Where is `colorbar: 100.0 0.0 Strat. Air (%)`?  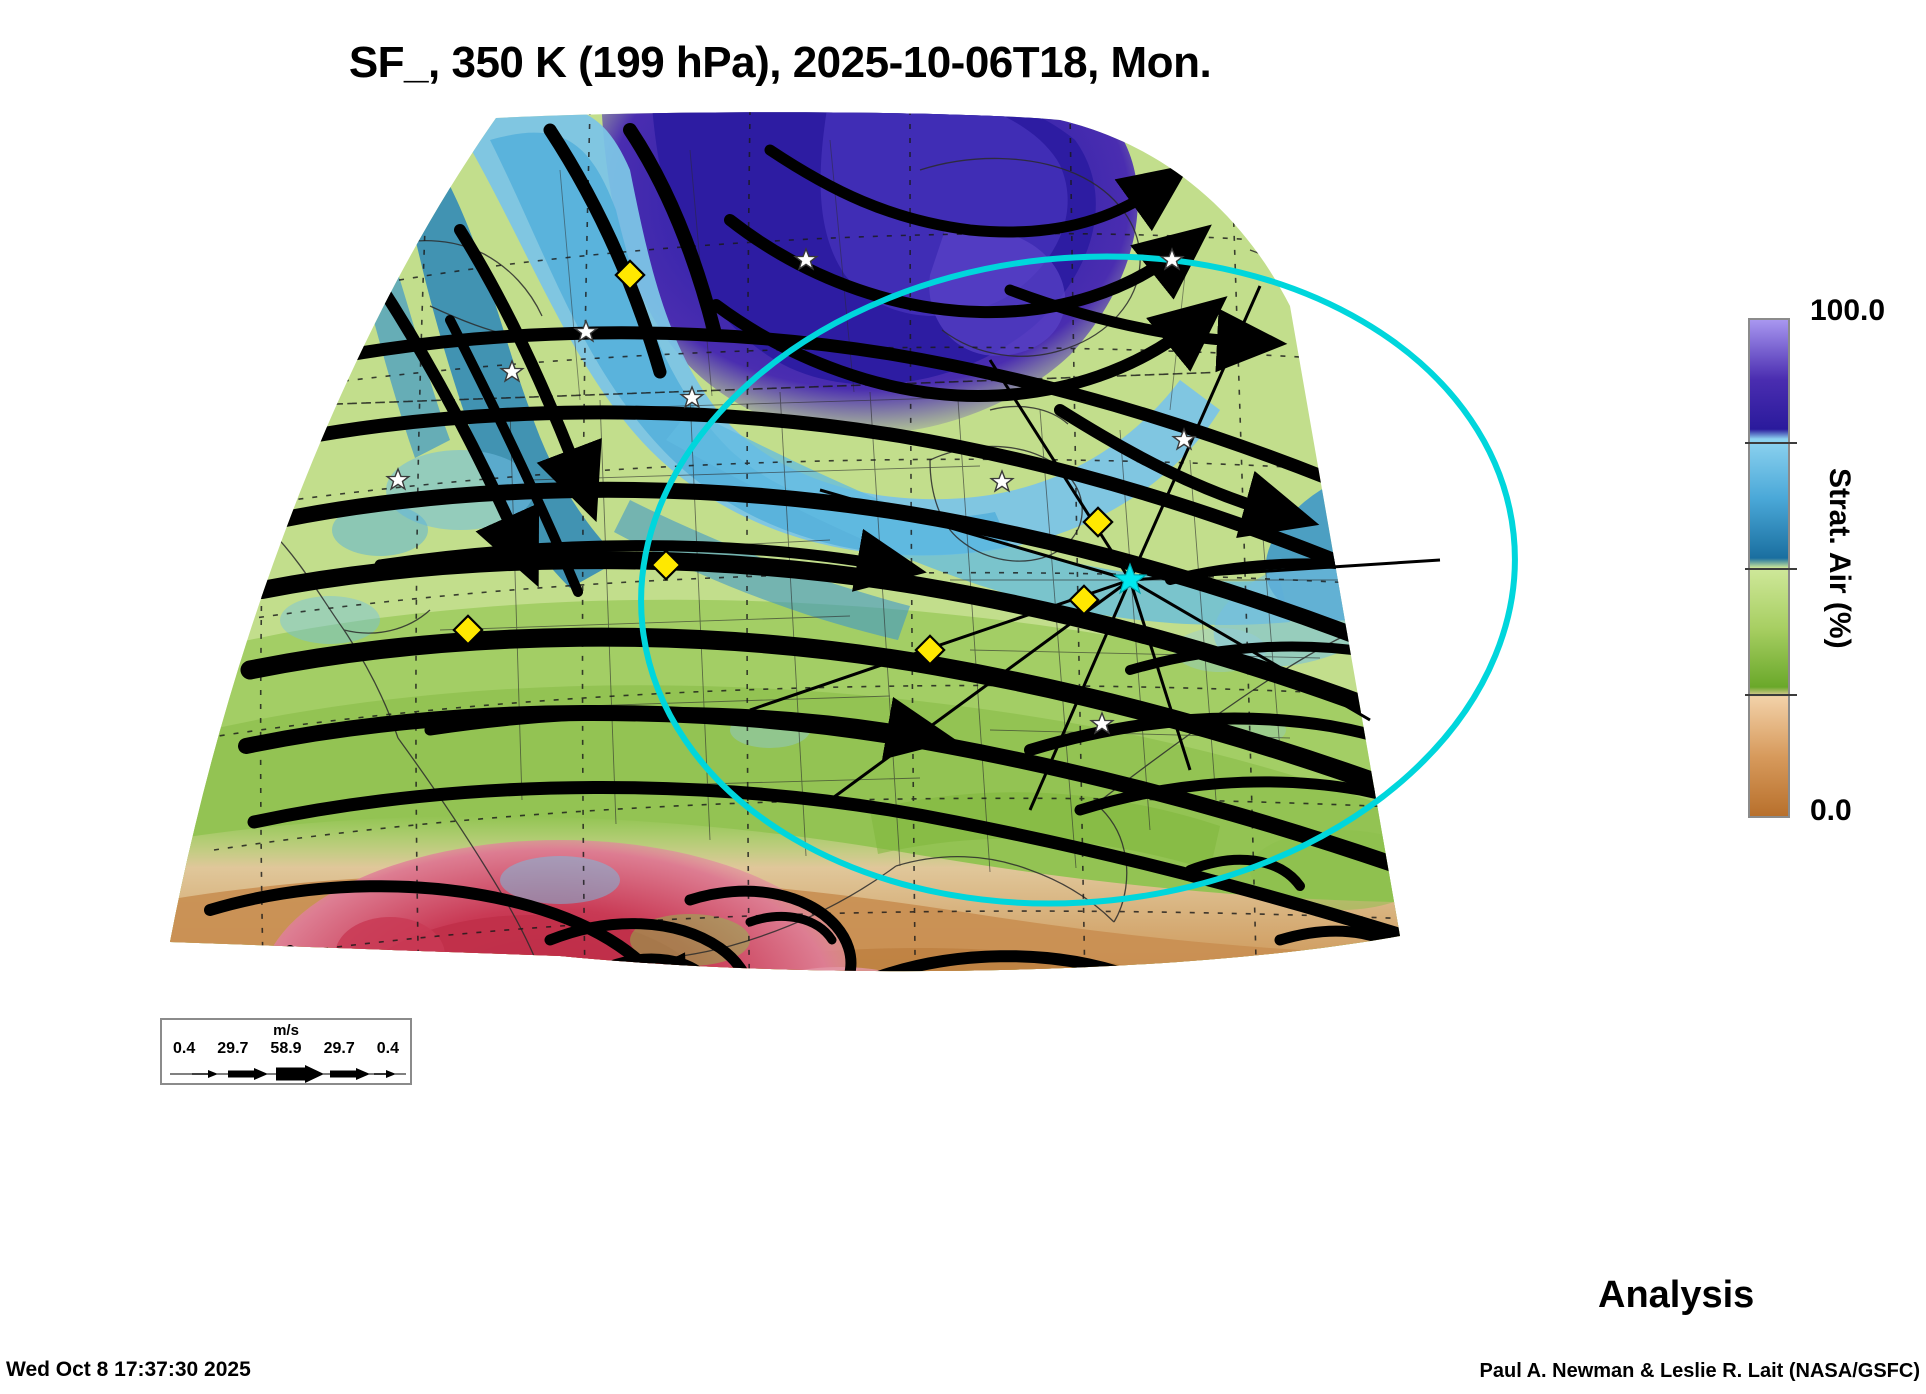
colorbar: 100.0 0.0 Strat. Air (%) is located at coordinates (1835, 561).